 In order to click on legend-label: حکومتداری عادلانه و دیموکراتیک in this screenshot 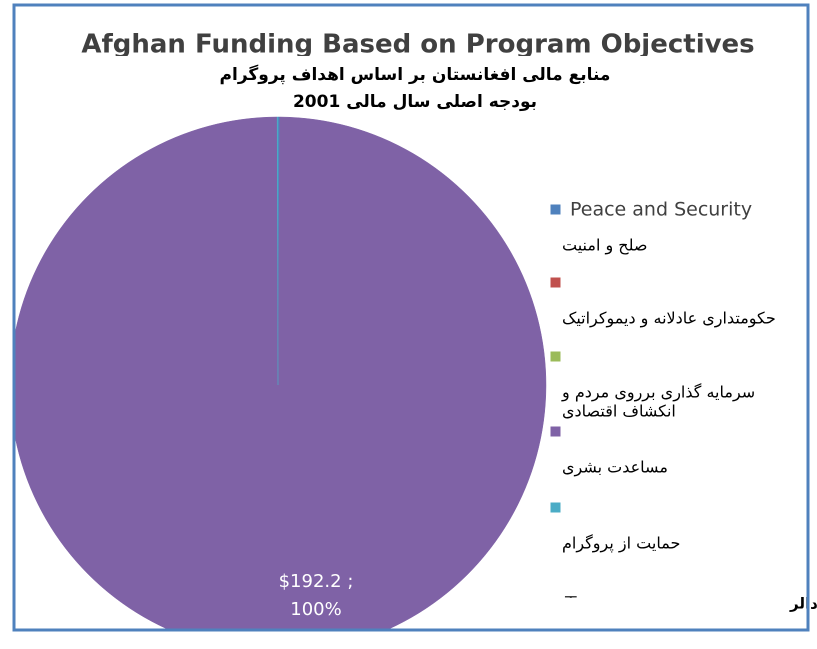, I will do `click(669, 319)`.